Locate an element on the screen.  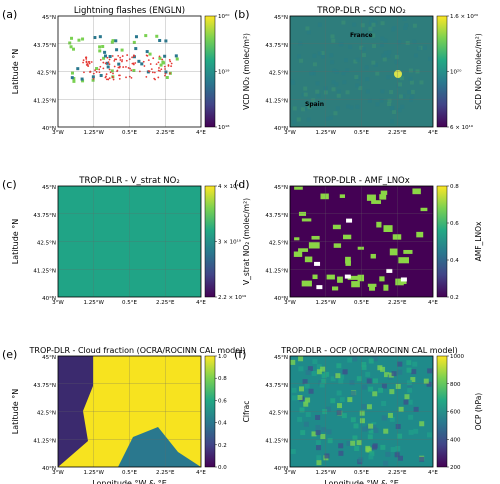
panel-title: TROP-DLR - AMF_LNOx is located at coordinates (361, 181).